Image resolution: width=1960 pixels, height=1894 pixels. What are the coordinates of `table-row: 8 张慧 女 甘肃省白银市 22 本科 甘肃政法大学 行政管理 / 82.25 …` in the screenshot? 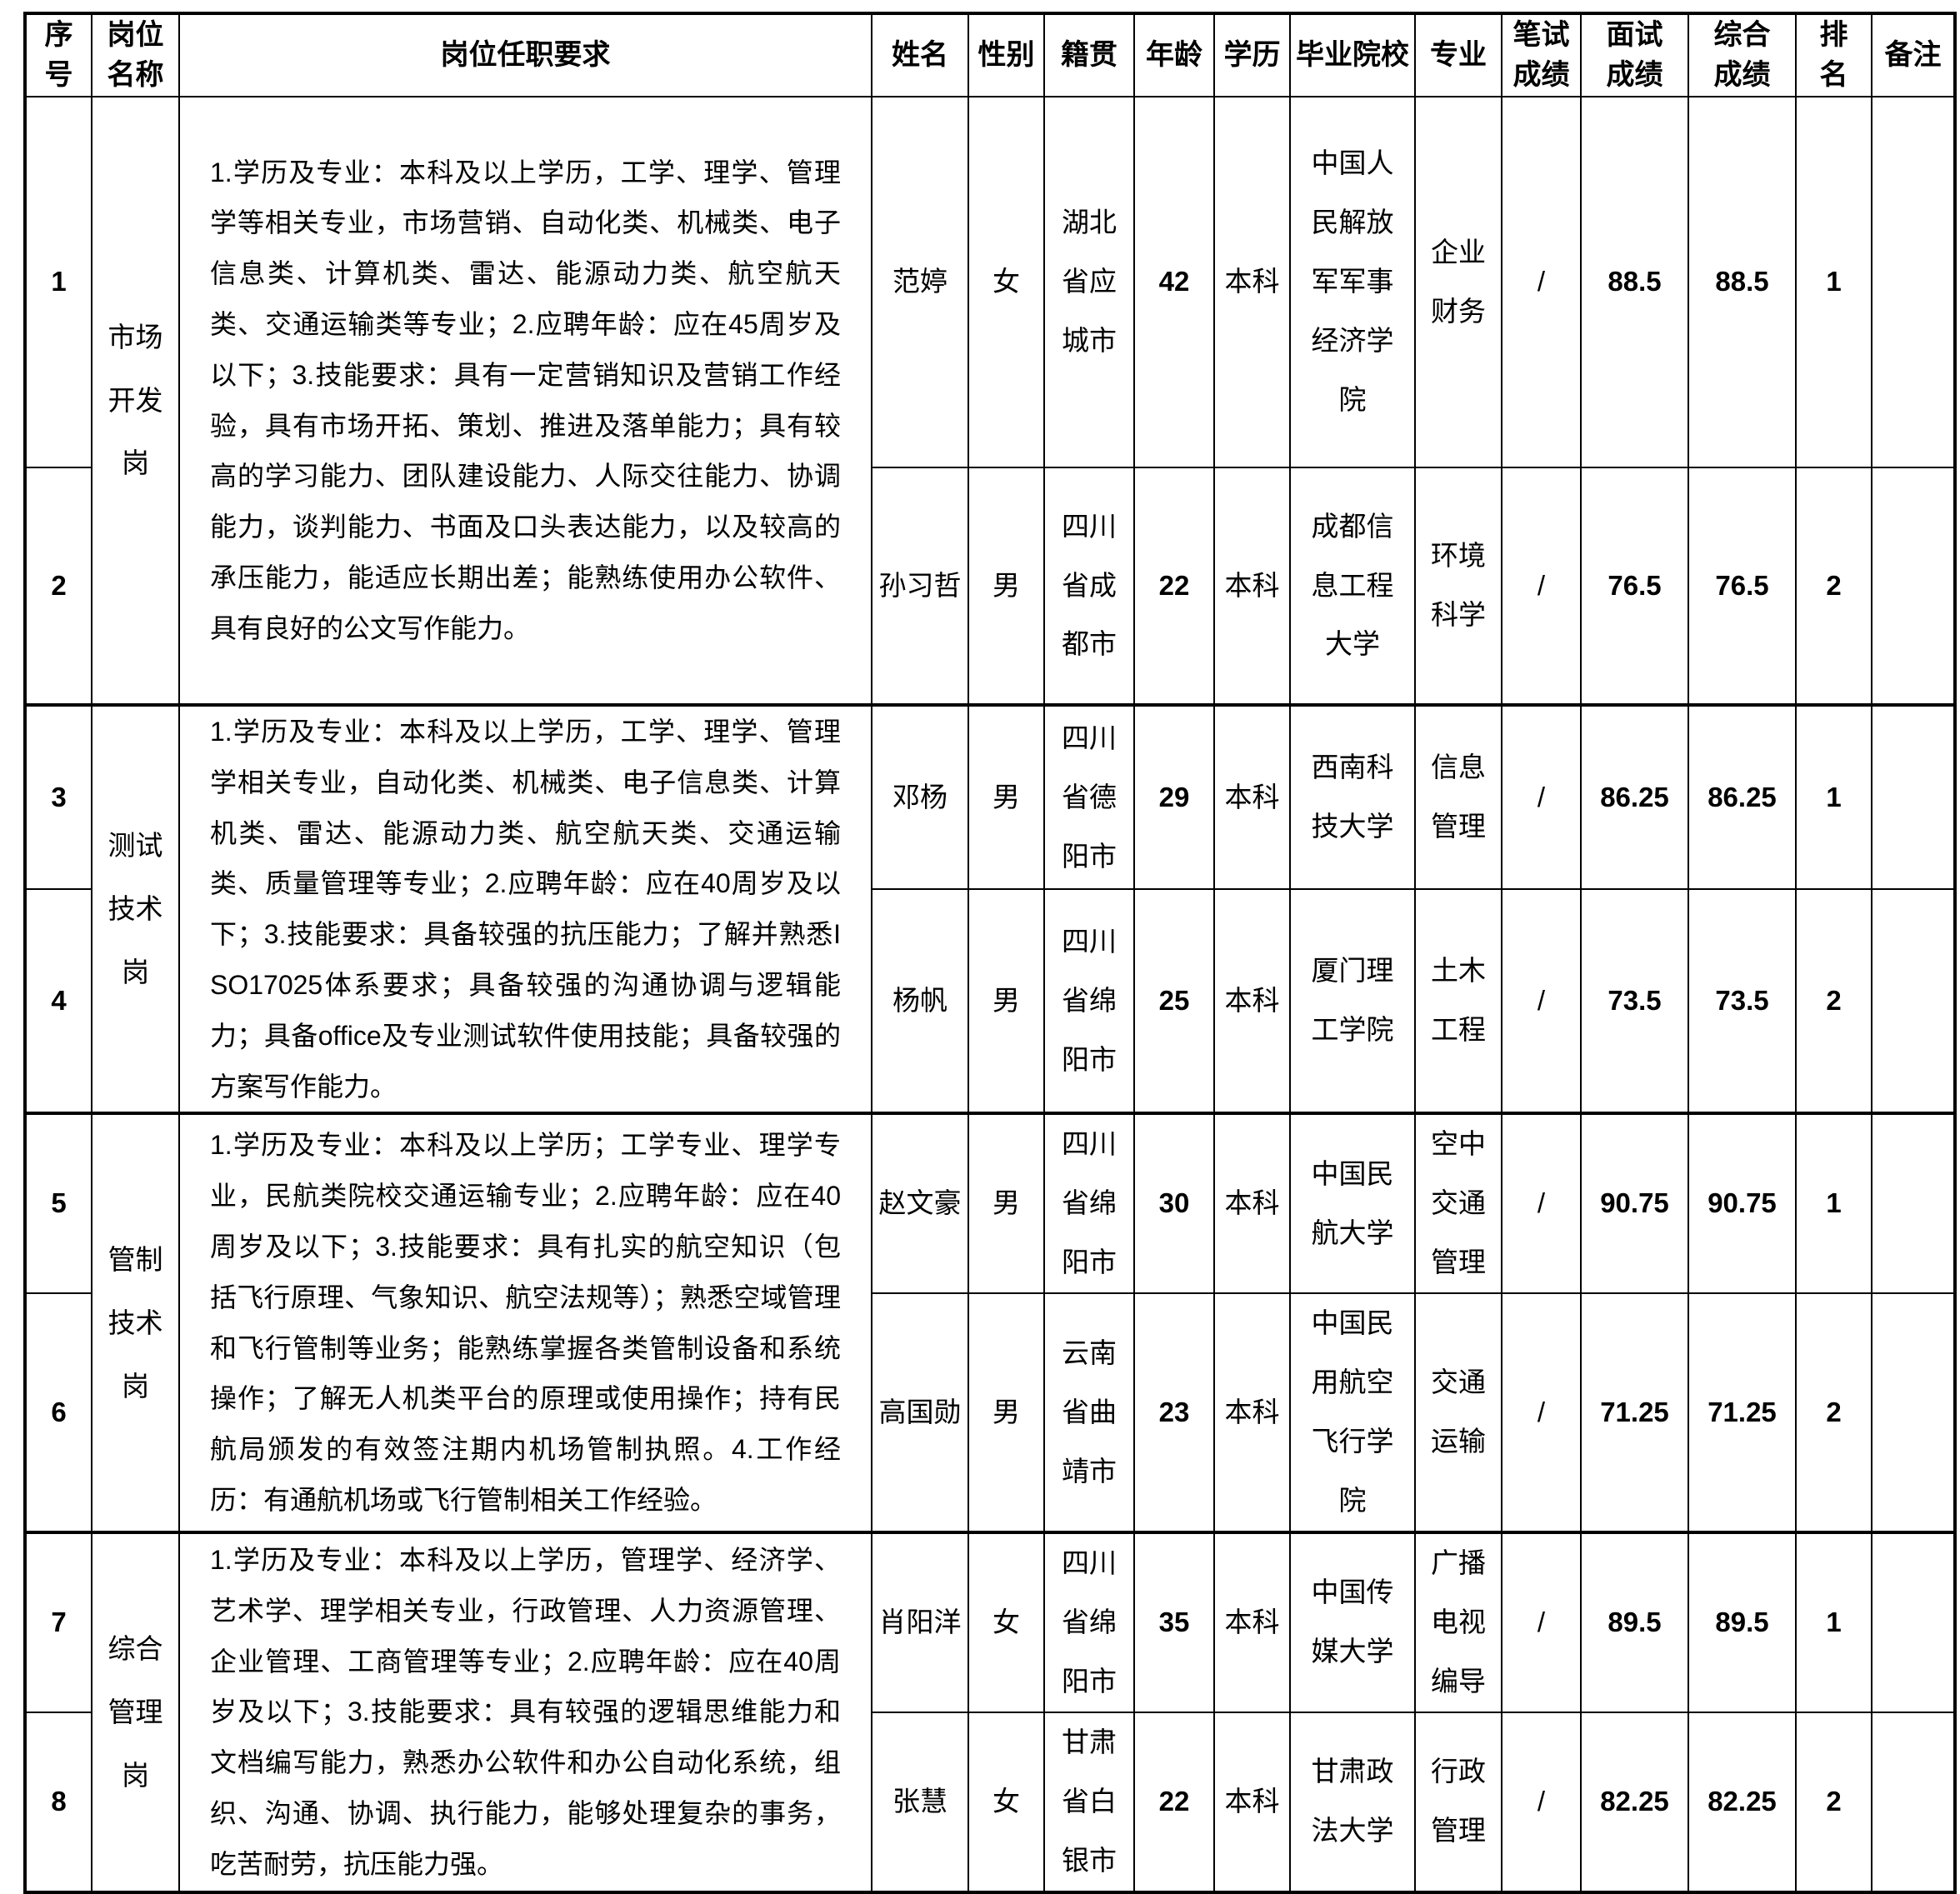 It's located at (990, 1802).